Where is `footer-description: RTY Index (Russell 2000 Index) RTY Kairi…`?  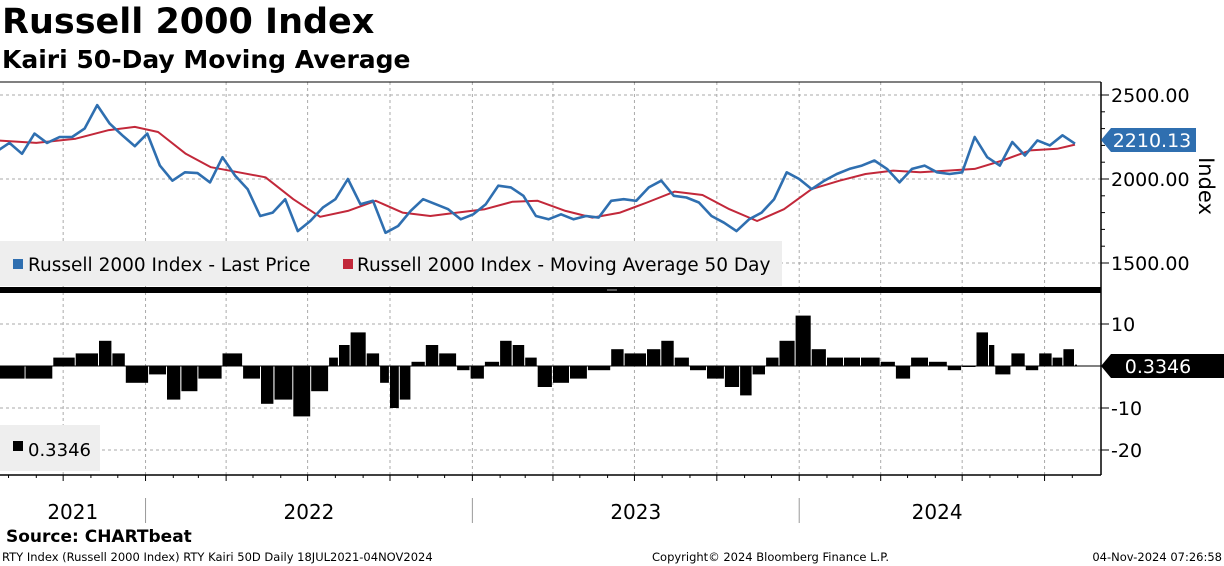 footer-description: RTY Index (Russell 2000 Index) RTY Kairi… is located at coordinates (217, 557).